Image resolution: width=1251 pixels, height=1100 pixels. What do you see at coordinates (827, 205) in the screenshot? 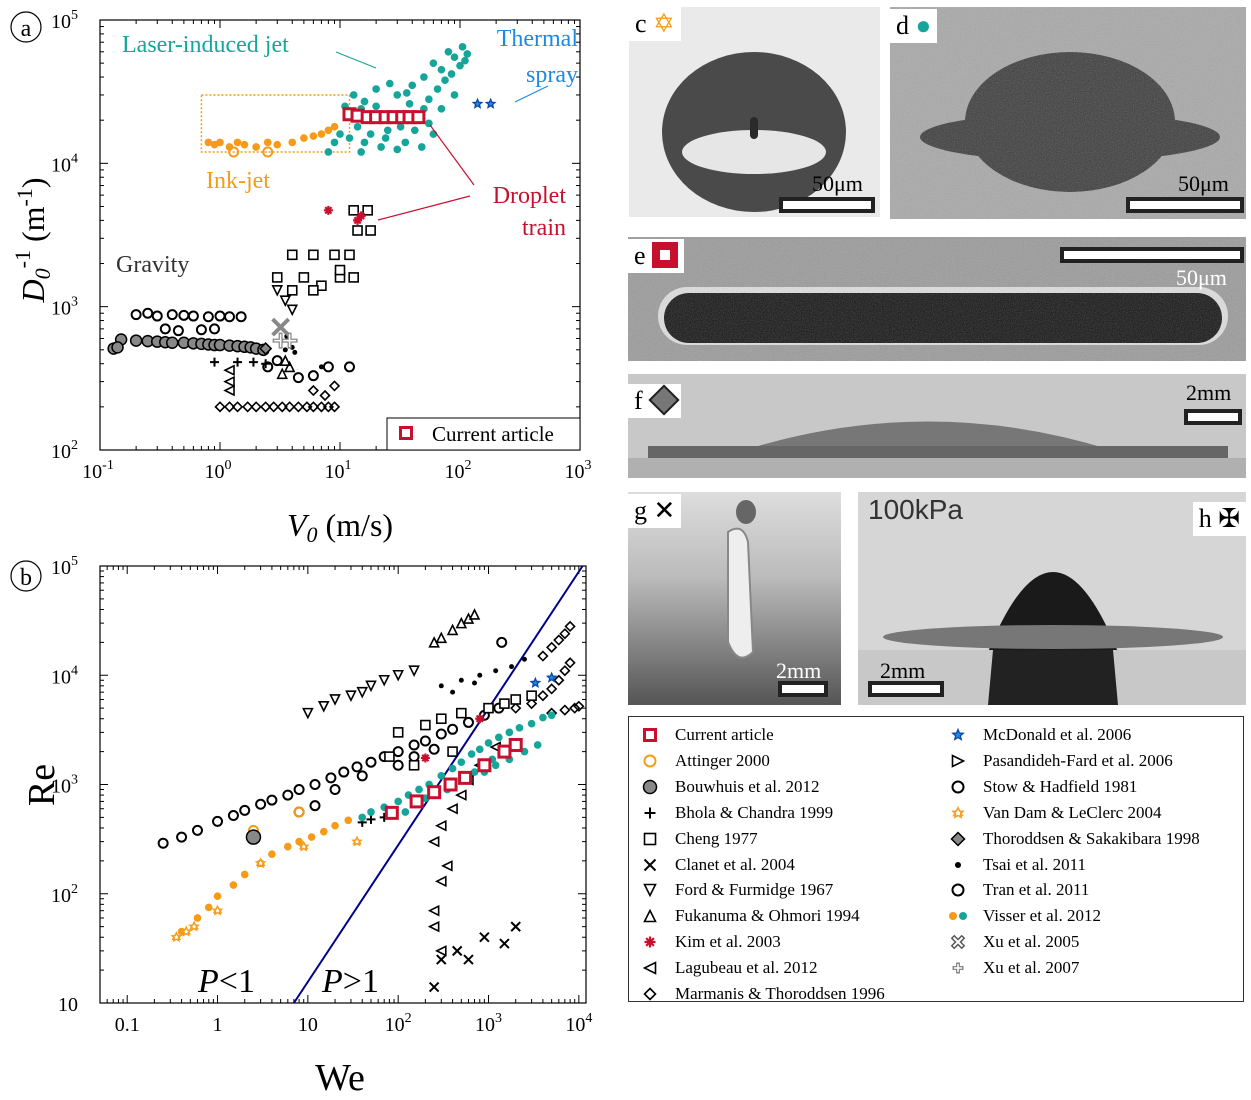
I see `scale-bar-c` at bounding box center [827, 205].